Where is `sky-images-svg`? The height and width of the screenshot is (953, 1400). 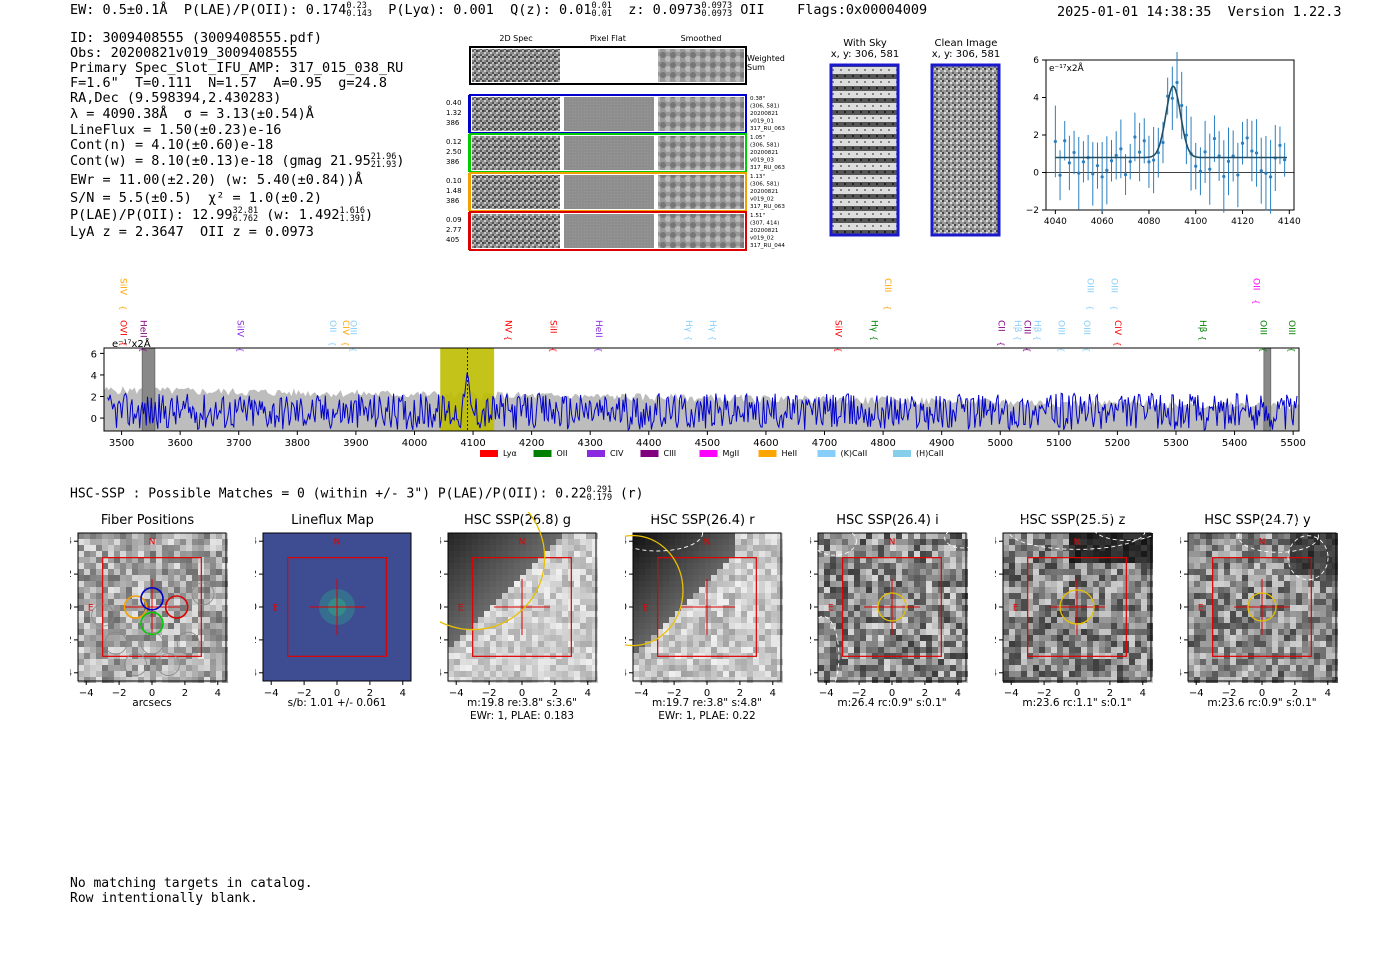
sky-images-svg is located at coordinates (915, 150).